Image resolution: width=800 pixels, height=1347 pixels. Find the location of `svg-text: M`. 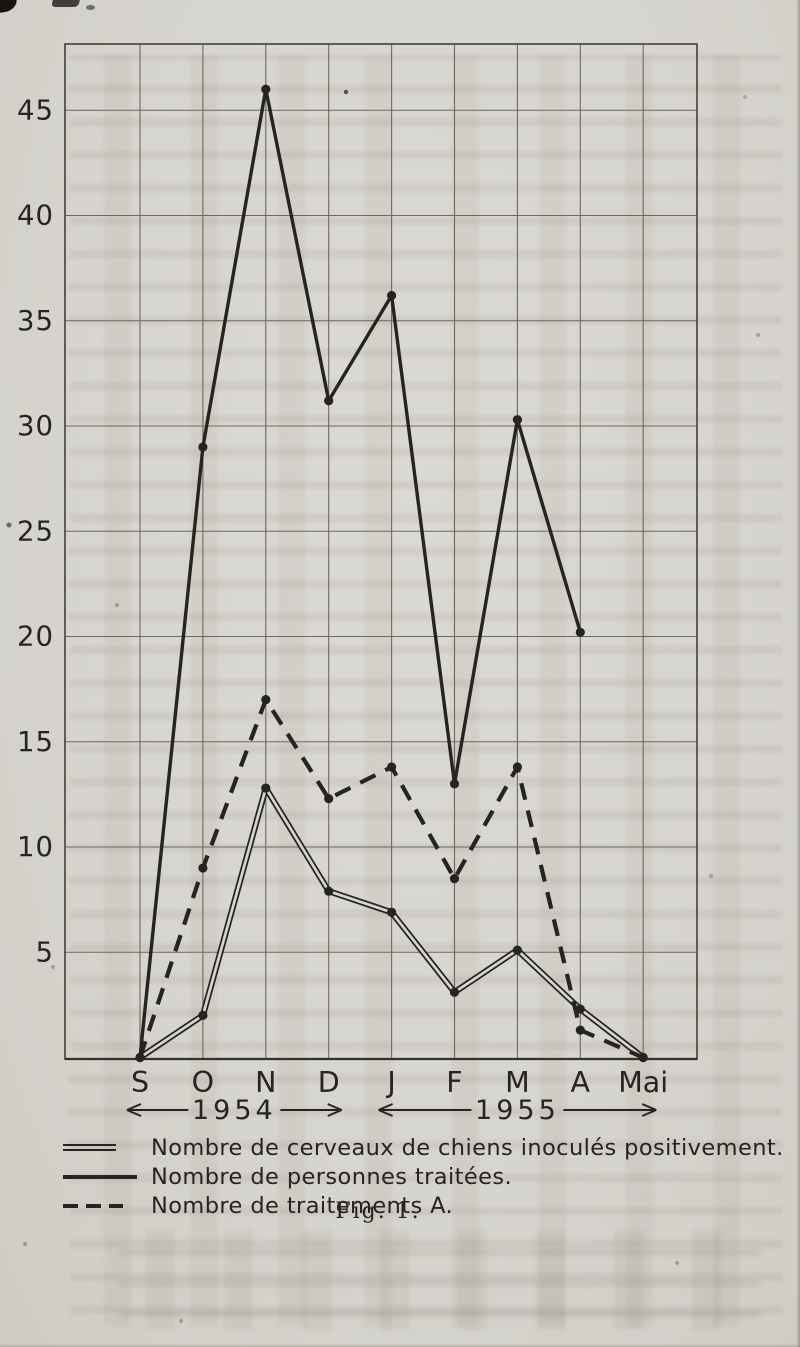

svg-text: M is located at coordinates (517, 1082).